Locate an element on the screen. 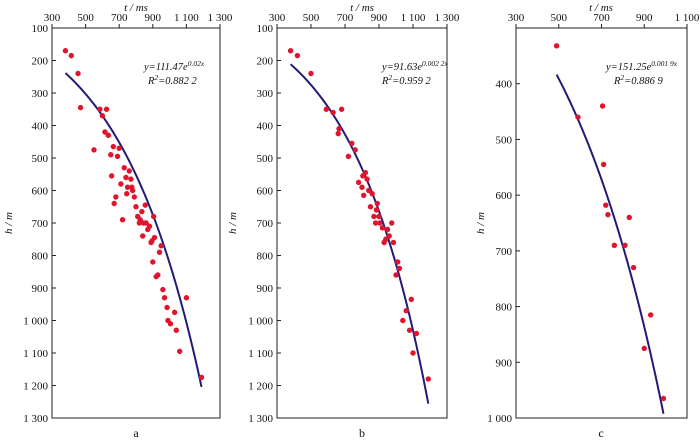 Image resolution: width=700 pixels, height=442 pixels. panel-b-ytick-label: 1 200 is located at coordinates (260, 387).